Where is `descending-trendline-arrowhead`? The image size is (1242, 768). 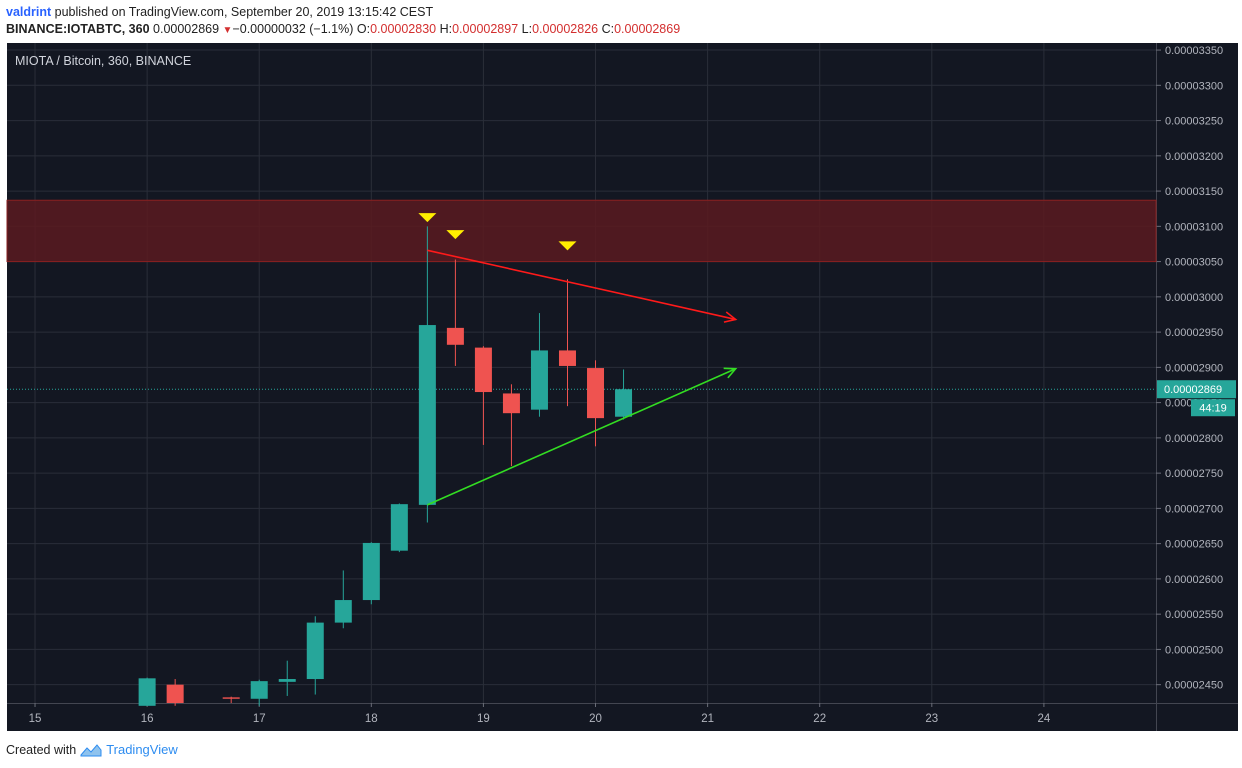
descending-trendline-arrowhead is located at coordinates (730, 317).